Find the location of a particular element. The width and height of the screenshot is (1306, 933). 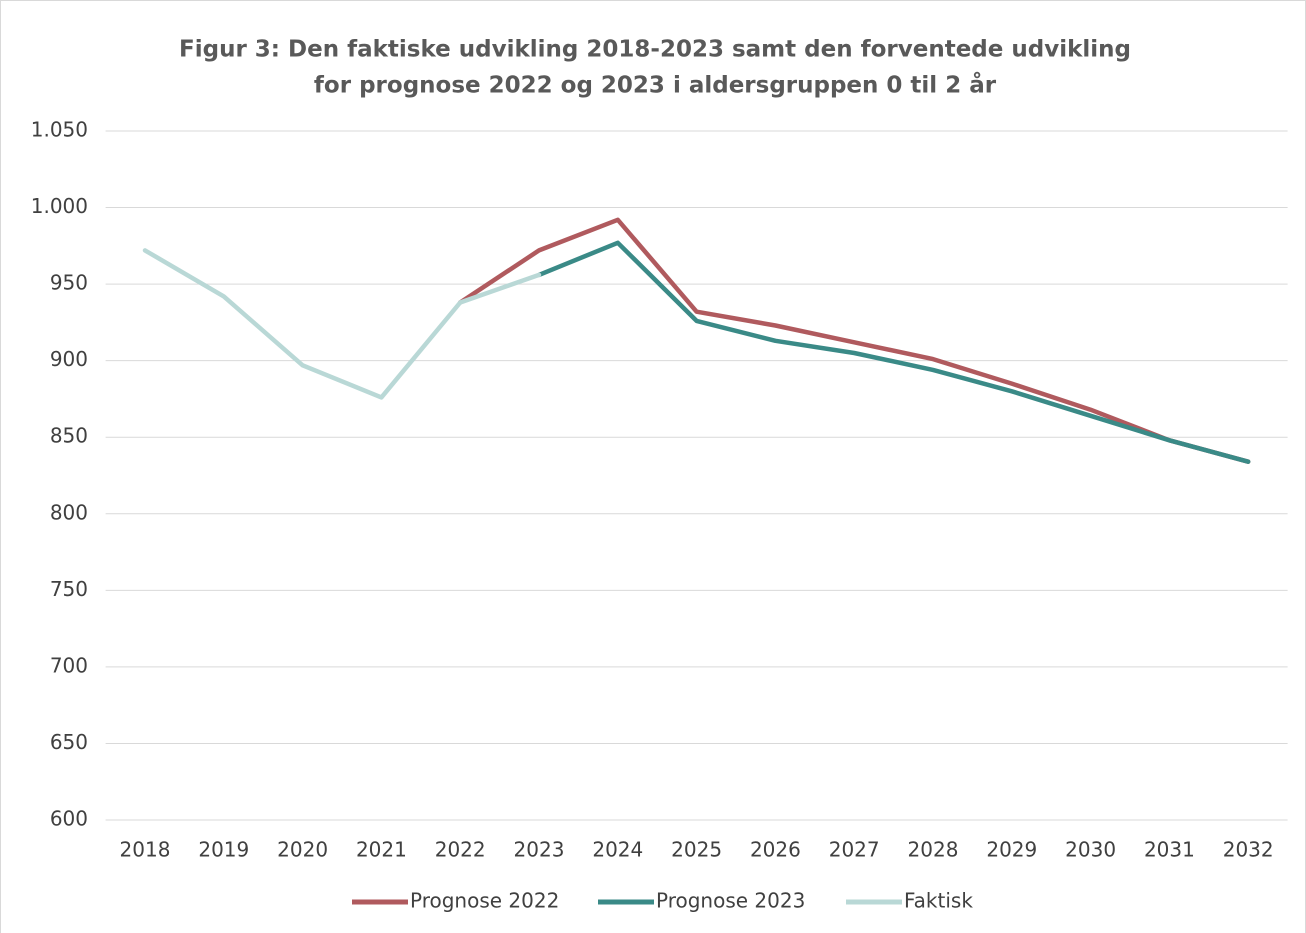

y-tick-label: 700 is located at coordinates (69, 665).